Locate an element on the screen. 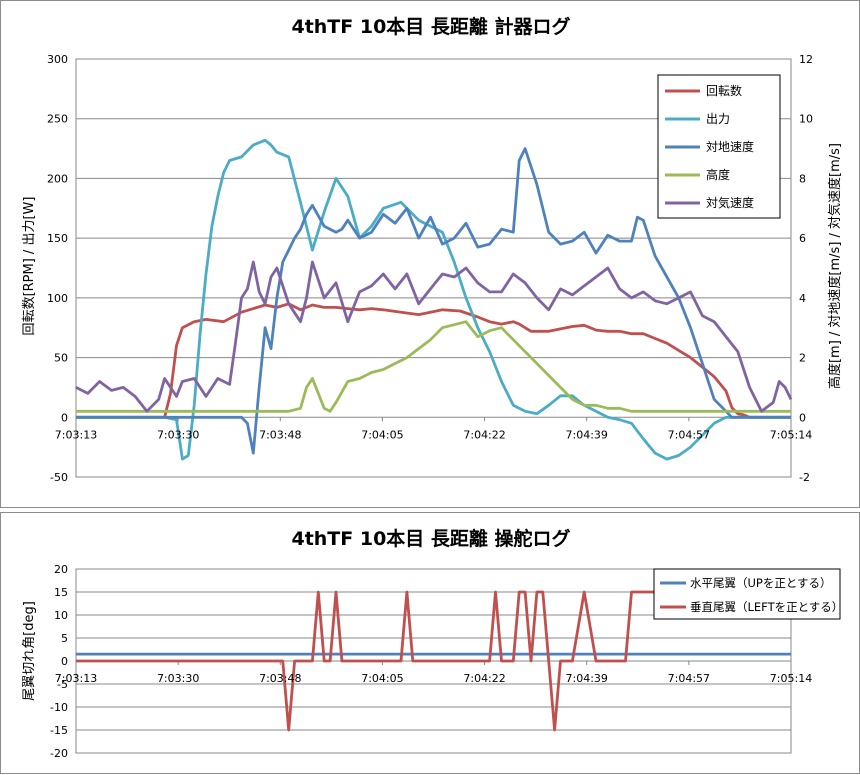 The width and height of the screenshot is (860, 775). y-tick-label-left: -50 is located at coordinates (59, 477).